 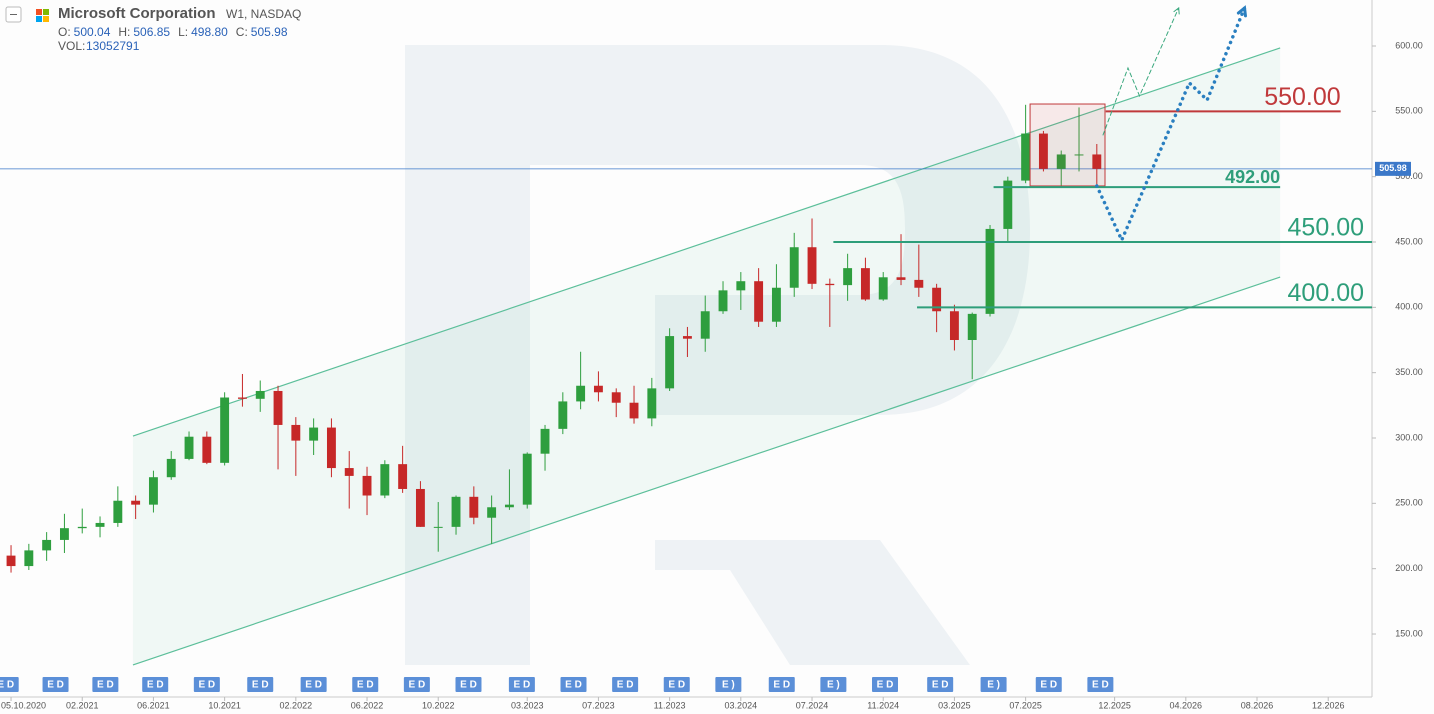 What do you see at coordinates (1409, 503) in the screenshot?
I see `y-tick-label: 250.00` at bounding box center [1409, 503].